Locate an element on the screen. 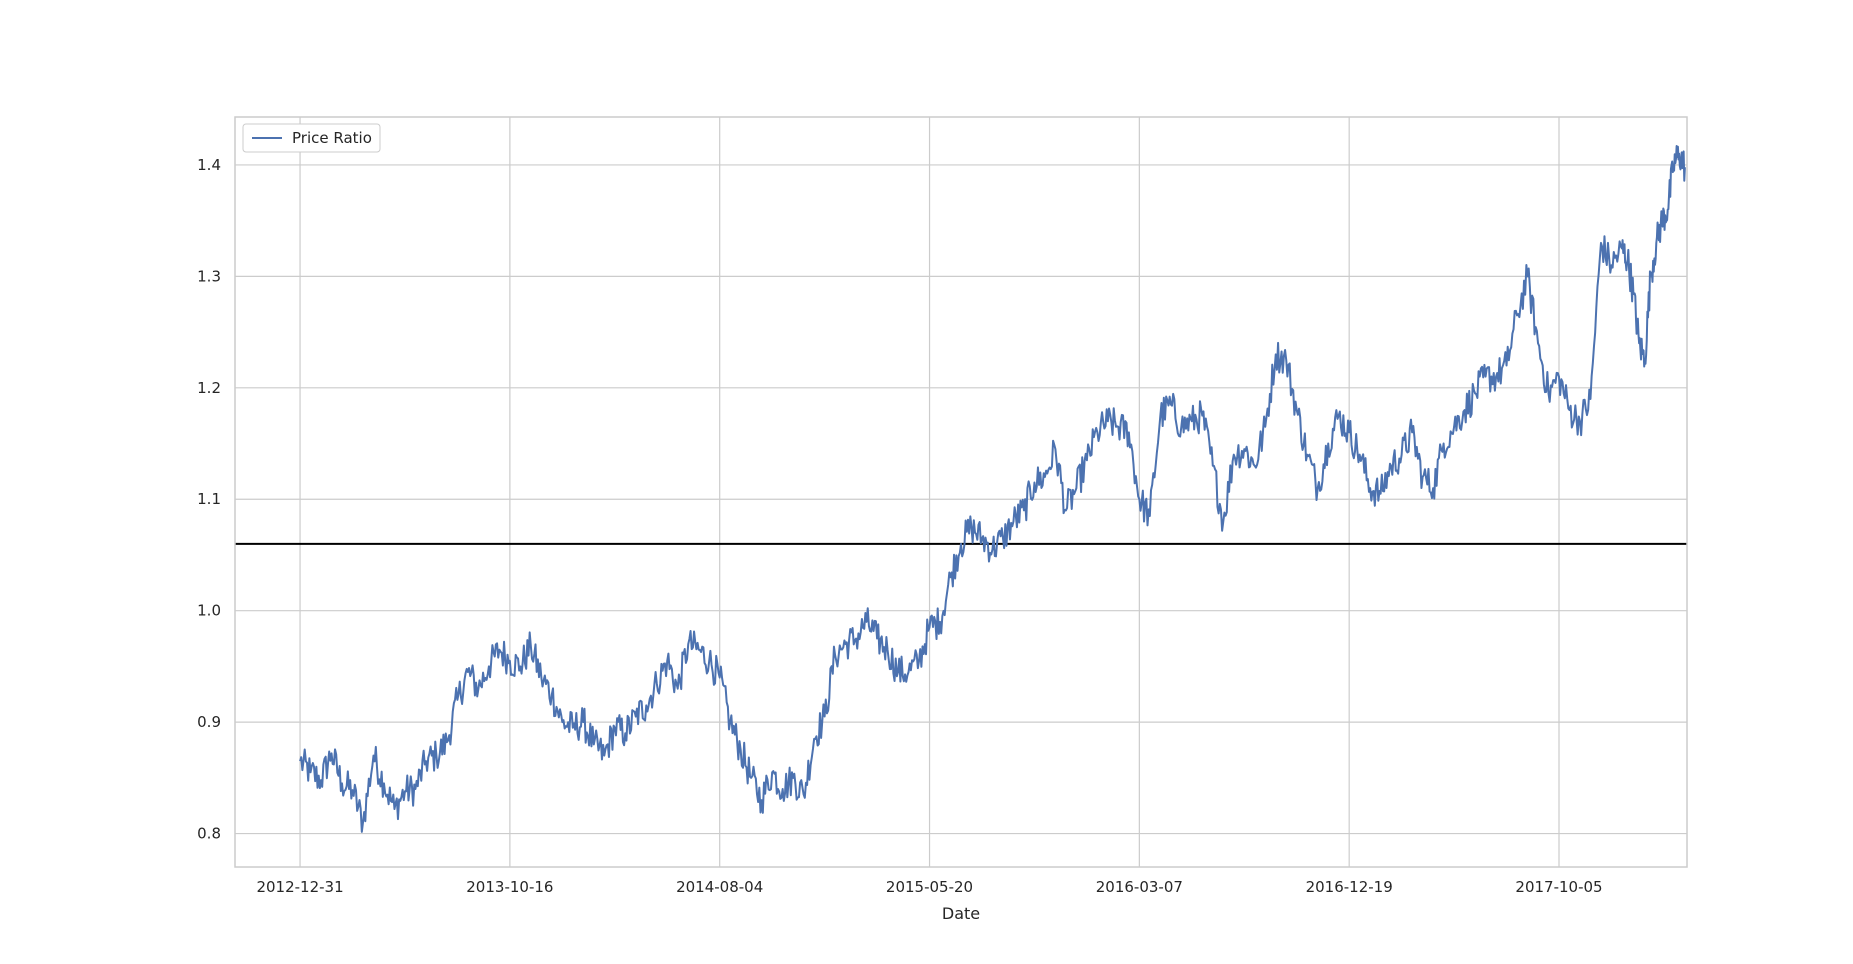  legend-label-price-ratio: Price Ratio is located at coordinates (332, 138).